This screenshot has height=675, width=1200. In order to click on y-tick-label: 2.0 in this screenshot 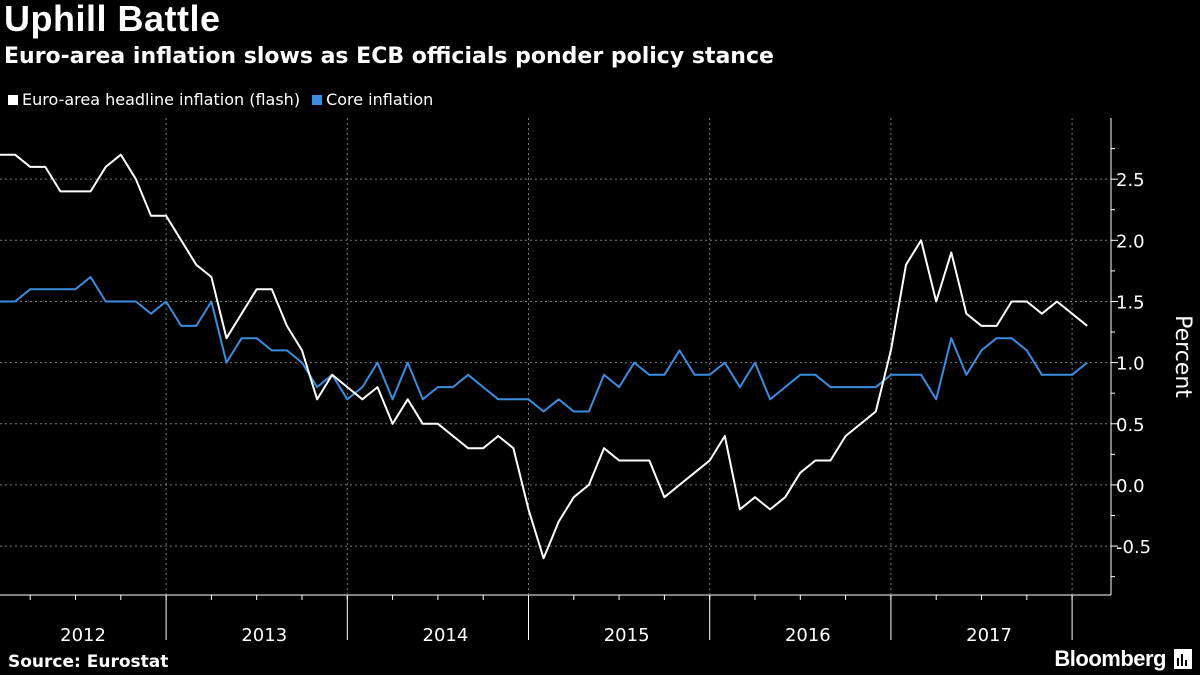, I will do `click(1130, 241)`.